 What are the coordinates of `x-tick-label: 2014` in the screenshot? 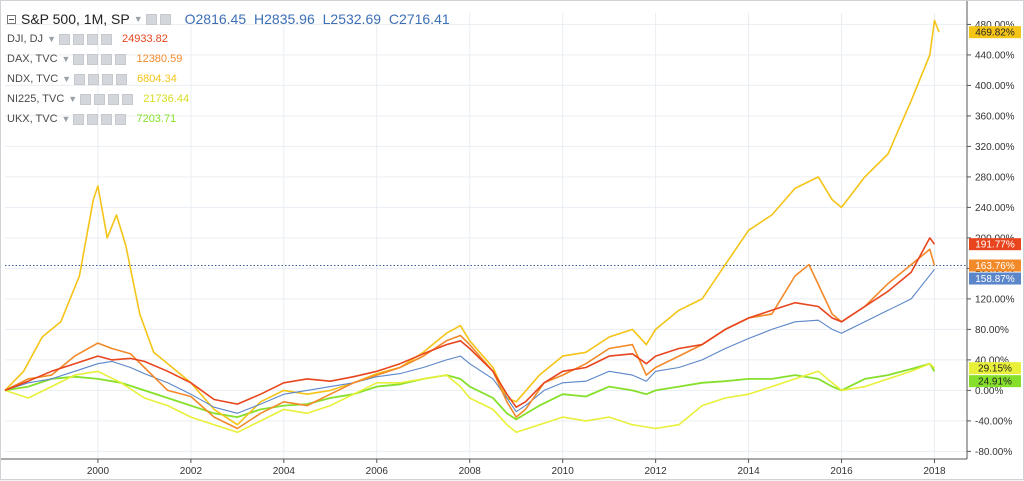 It's located at (748, 471).